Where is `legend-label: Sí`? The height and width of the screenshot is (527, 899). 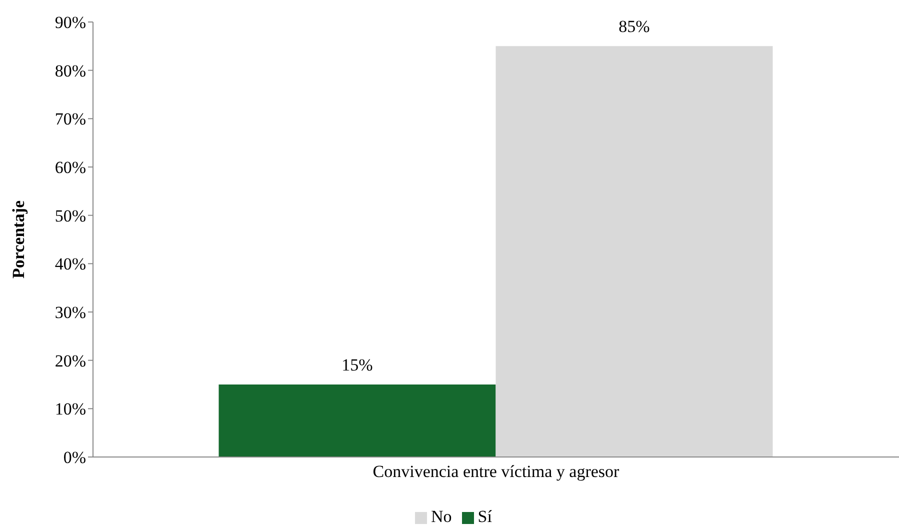
legend-label: Sí is located at coordinates (485, 516).